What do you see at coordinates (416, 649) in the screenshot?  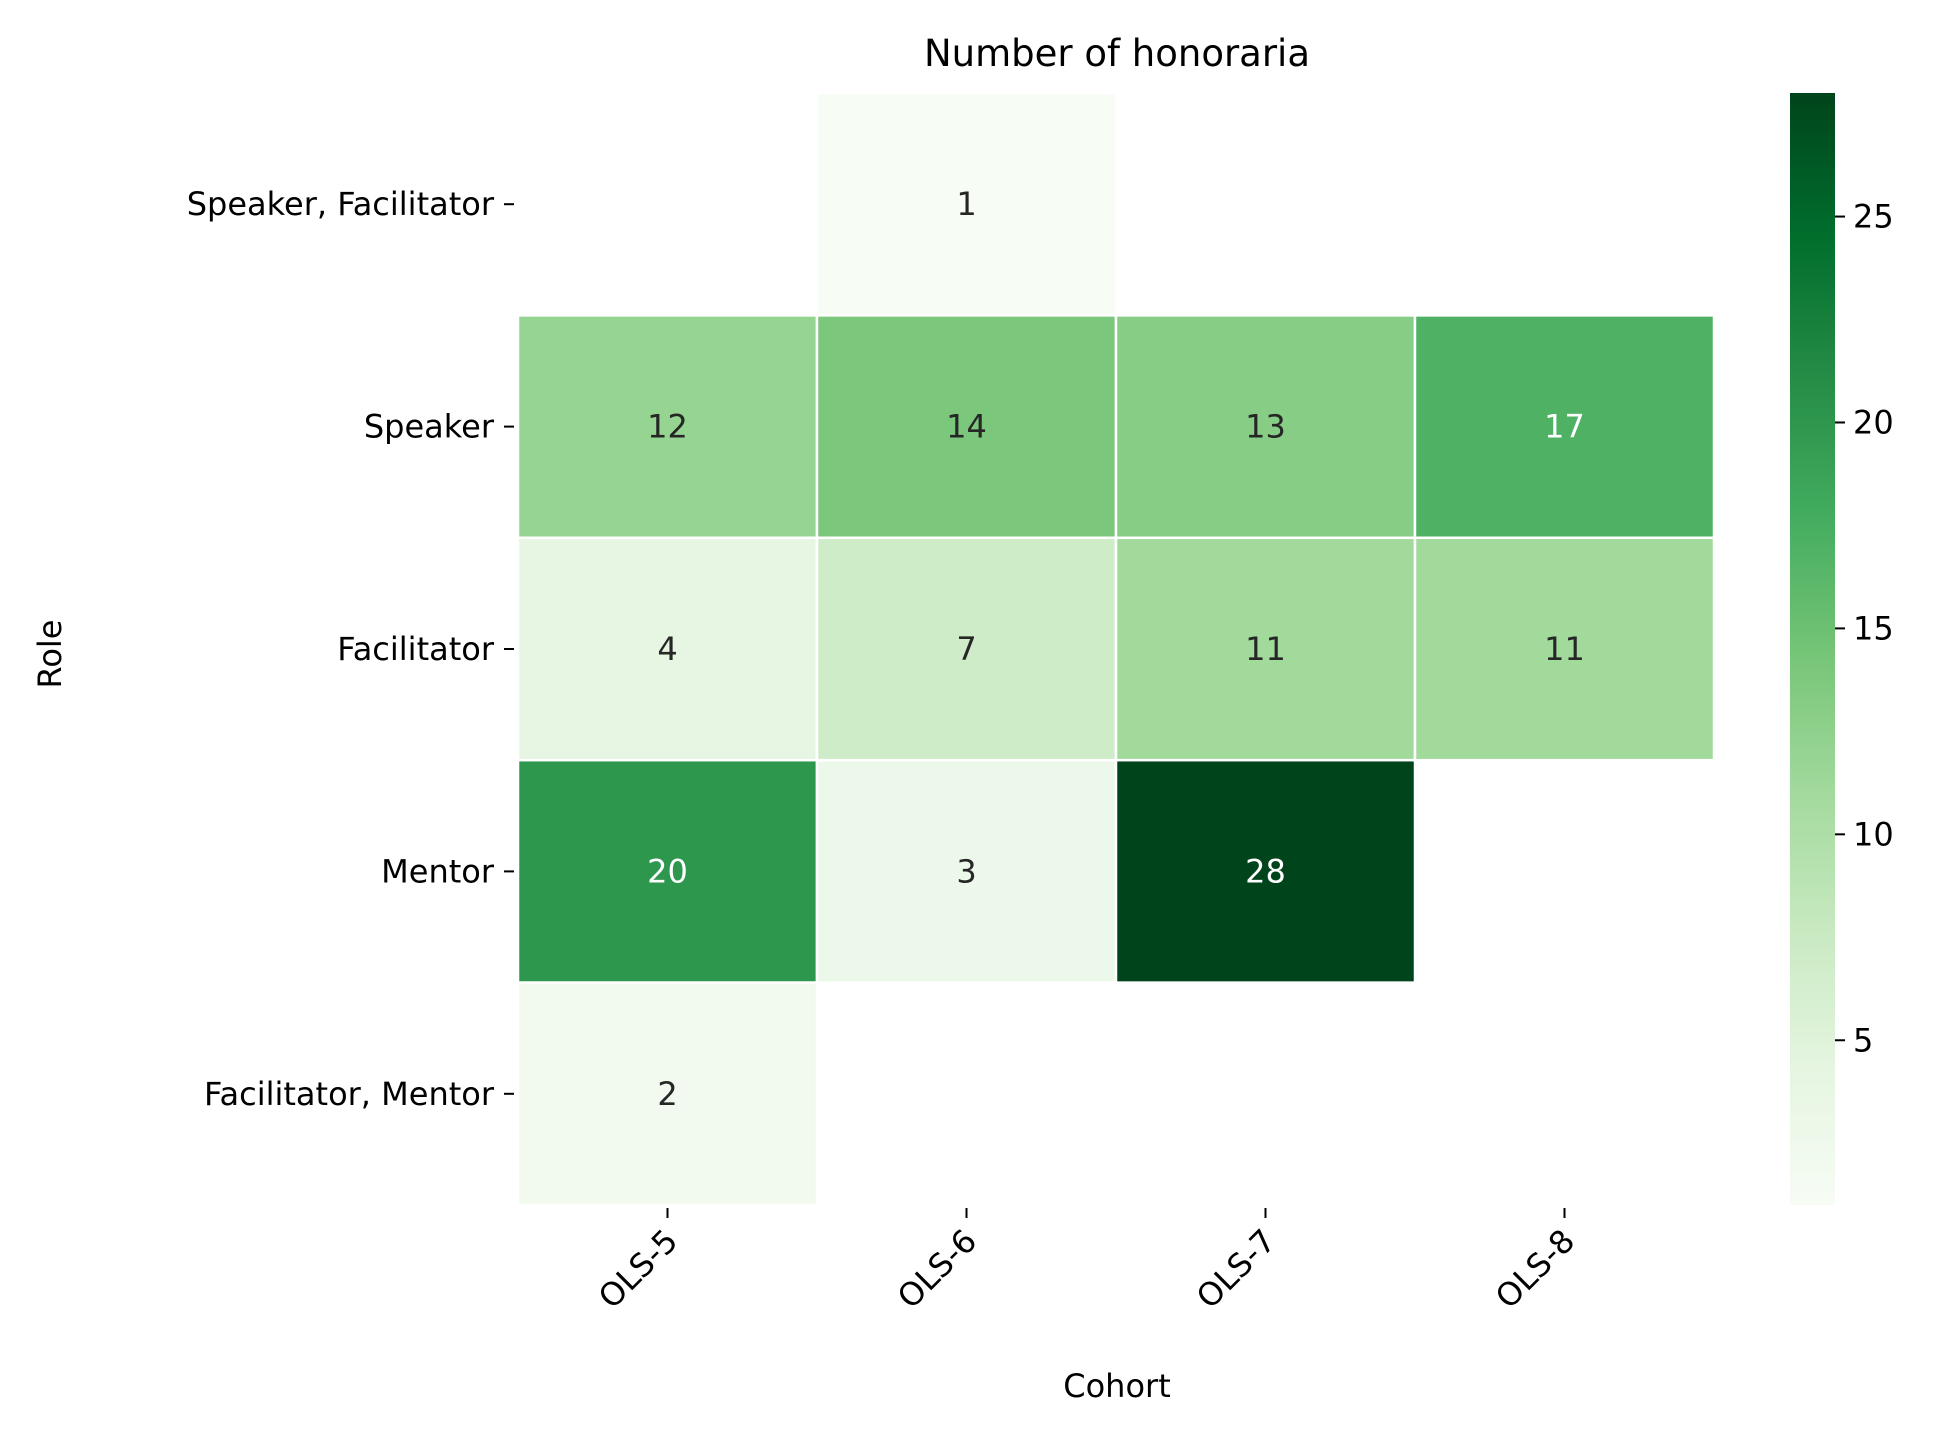 I see `y-tick-label: Facilitator` at bounding box center [416, 649].